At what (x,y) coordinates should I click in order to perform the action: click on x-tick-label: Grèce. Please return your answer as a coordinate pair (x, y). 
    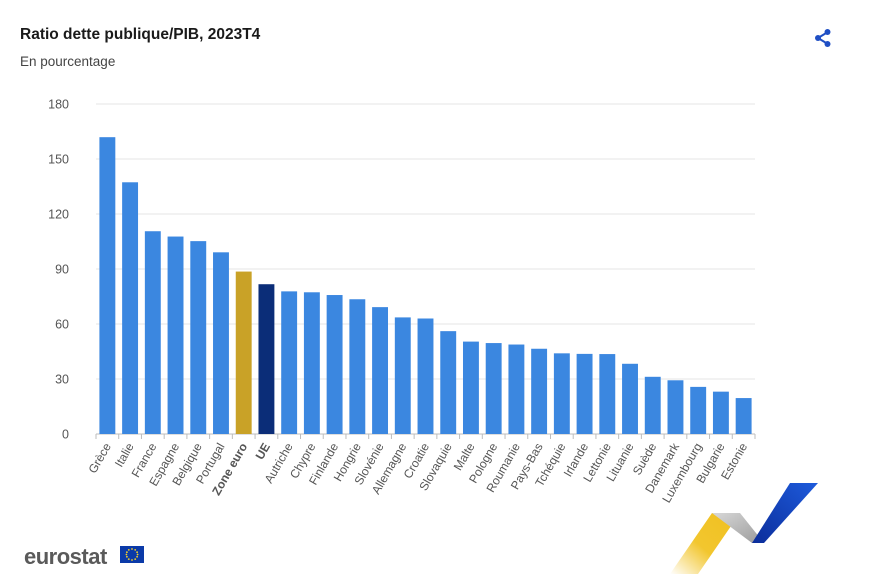
    Looking at the image, I should click on (99, 458).